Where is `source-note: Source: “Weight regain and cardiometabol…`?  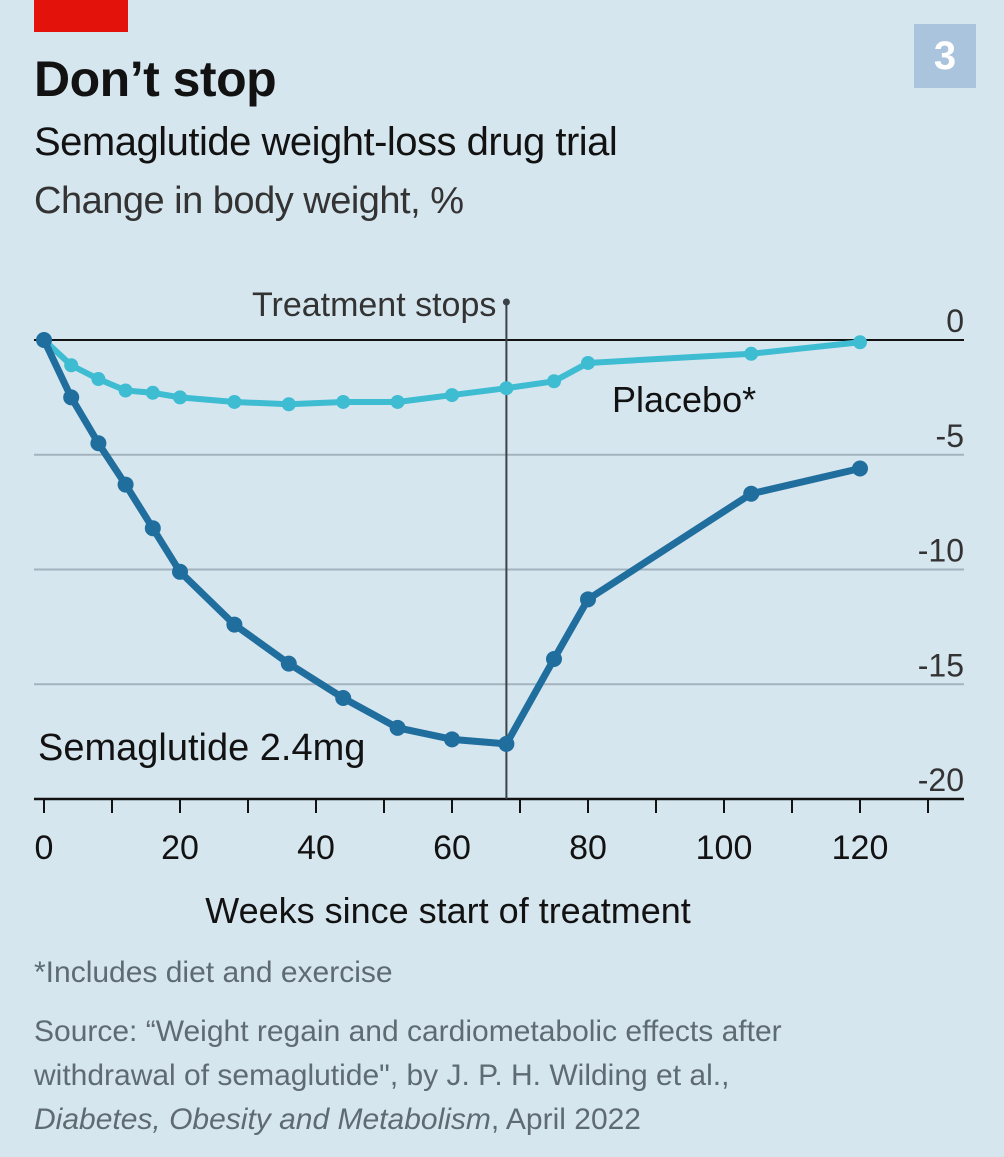
source-note: Source: “Weight regain and cardiometabol… is located at coordinates (509, 1076).